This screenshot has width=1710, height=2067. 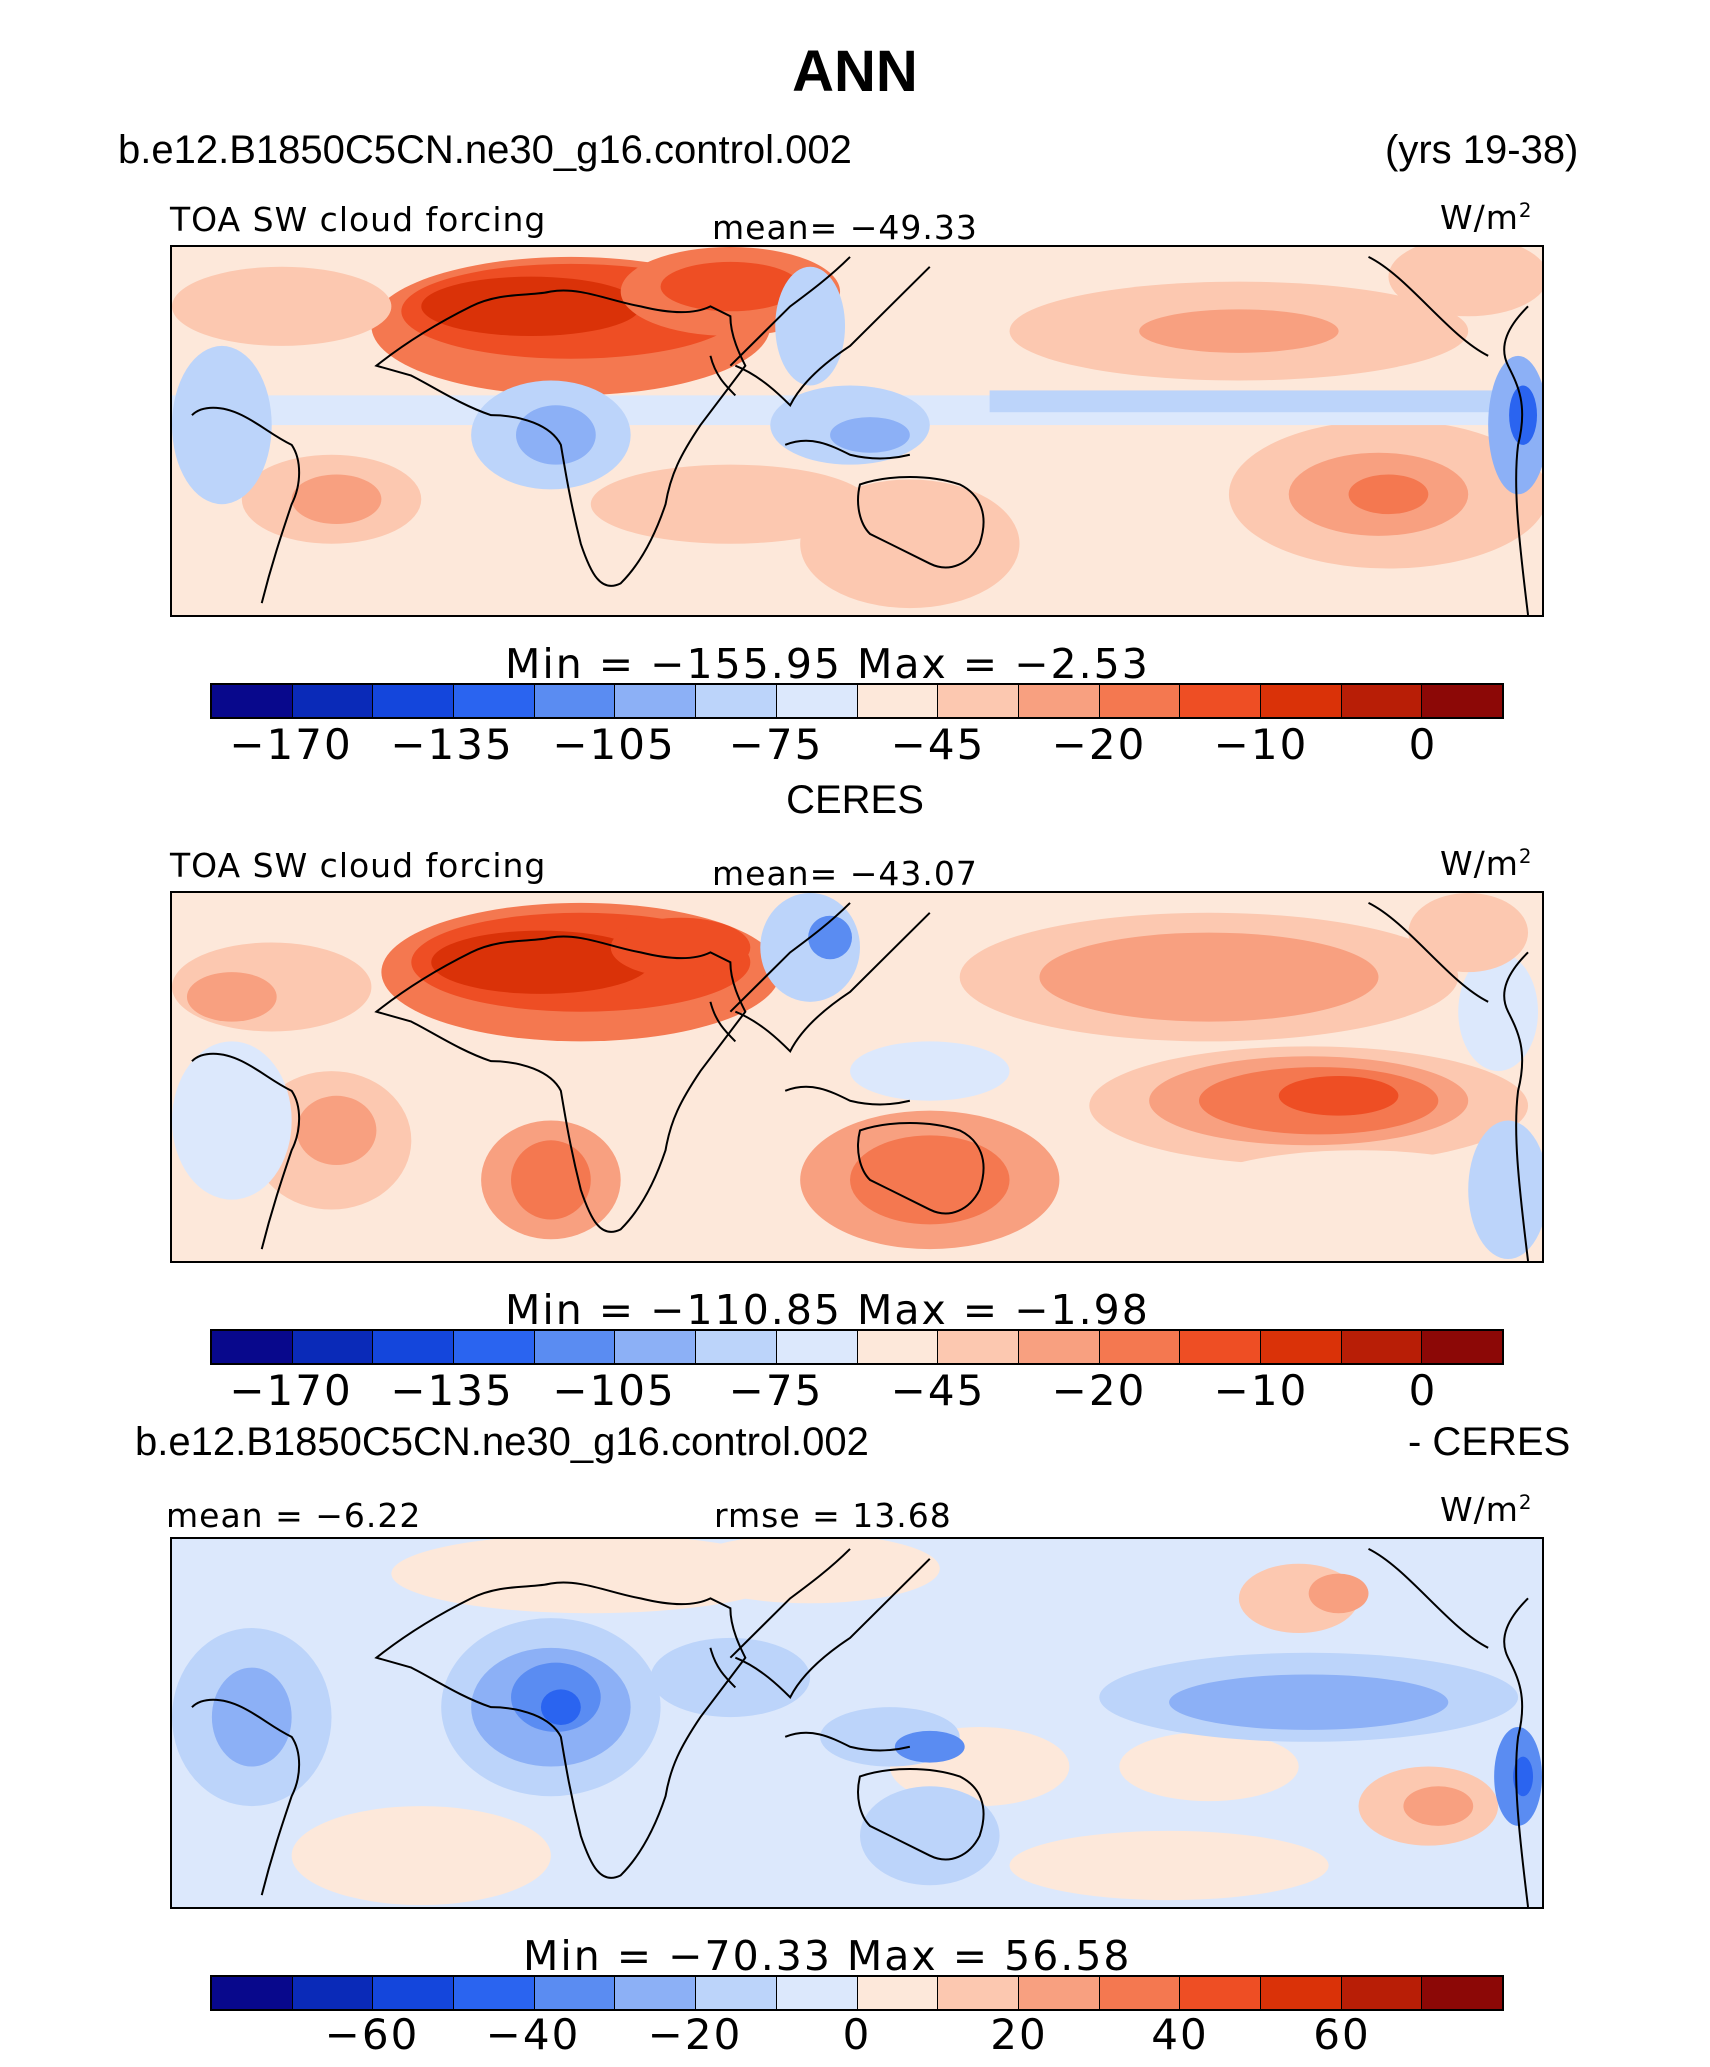 I want to click on colorbar-tick-label: −60, so click(x=372, y=2034).